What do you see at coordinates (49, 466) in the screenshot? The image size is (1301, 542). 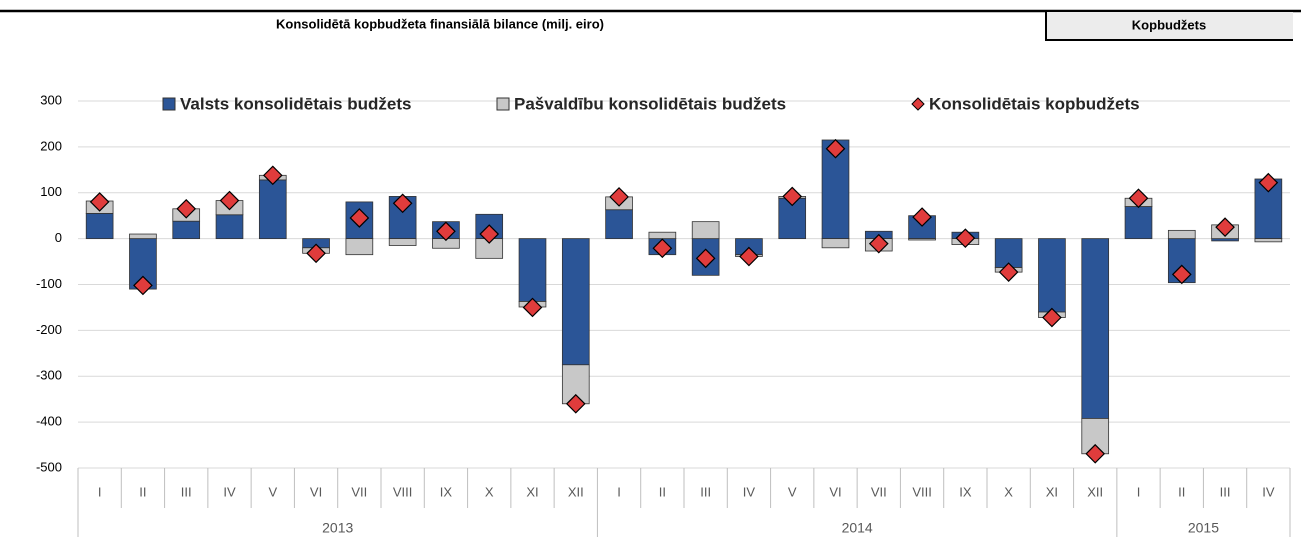 I see `y-tick-label: -500` at bounding box center [49, 466].